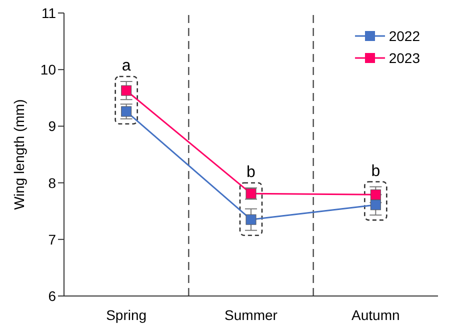 The width and height of the screenshot is (450, 329). I want to click on x-tick-label: Spring, so click(126, 314).